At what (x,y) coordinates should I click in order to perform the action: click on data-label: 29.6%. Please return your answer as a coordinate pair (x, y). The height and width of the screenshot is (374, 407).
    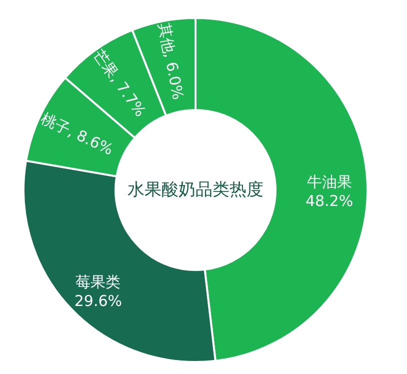
    Looking at the image, I should click on (98, 301).